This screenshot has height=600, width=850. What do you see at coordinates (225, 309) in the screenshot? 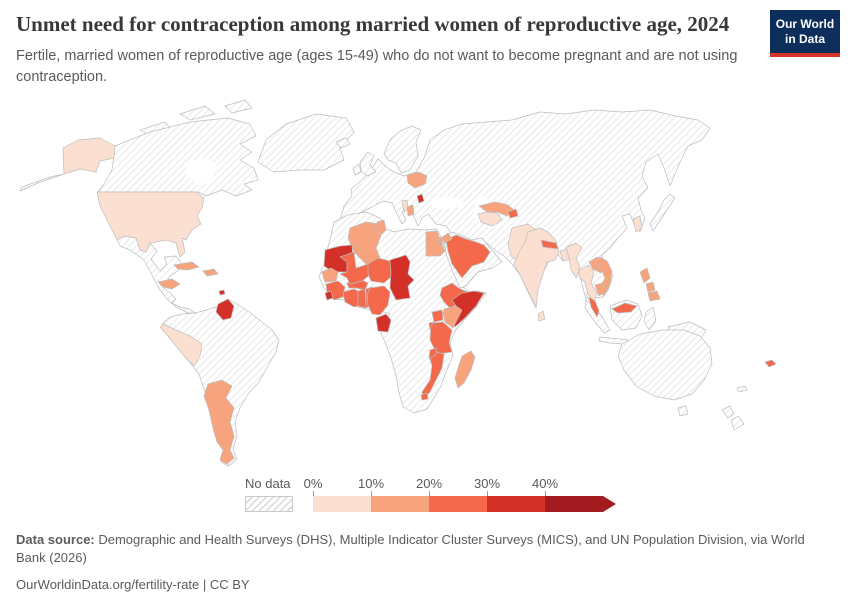
I see `country-guyana` at bounding box center [225, 309].